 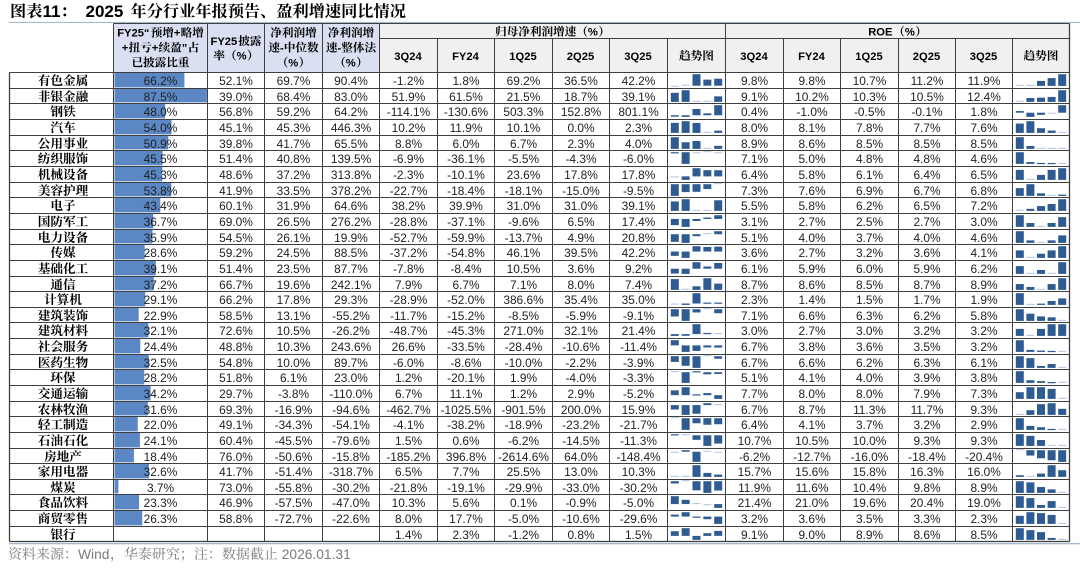 What do you see at coordinates (638, 378) in the screenshot?
I see `svg-text: -3.3%` at bounding box center [638, 378].